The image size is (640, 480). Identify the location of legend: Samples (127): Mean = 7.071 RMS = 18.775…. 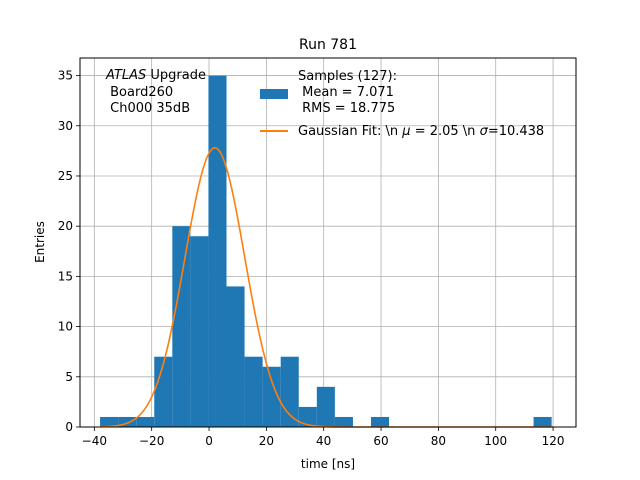
(402, 104).